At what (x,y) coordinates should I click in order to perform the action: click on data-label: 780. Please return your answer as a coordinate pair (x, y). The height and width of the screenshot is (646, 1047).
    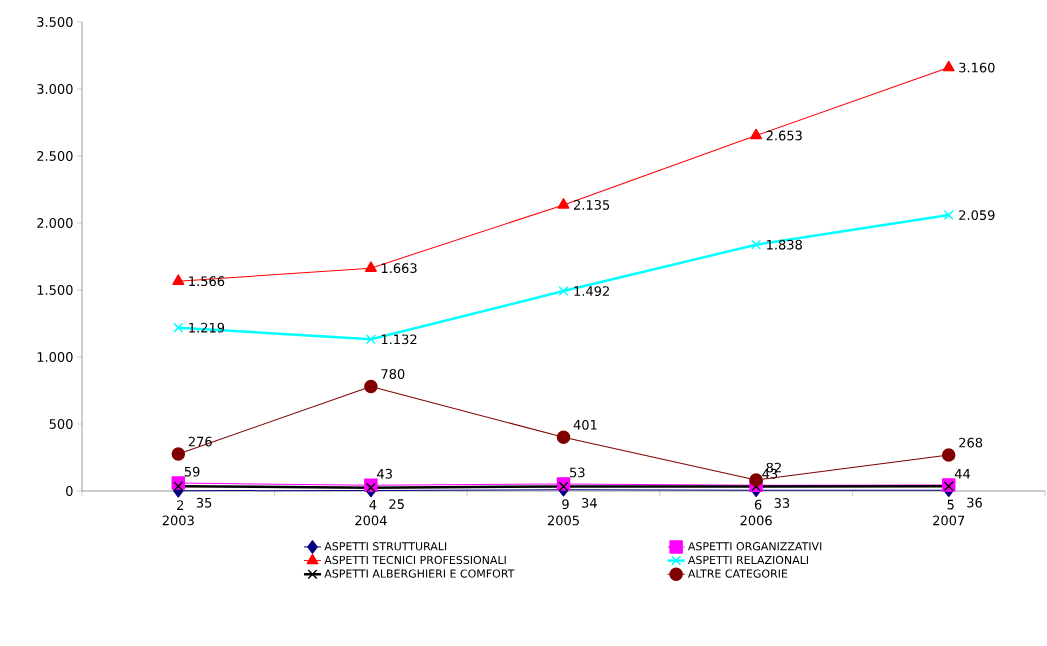
    Looking at the image, I should click on (393, 374).